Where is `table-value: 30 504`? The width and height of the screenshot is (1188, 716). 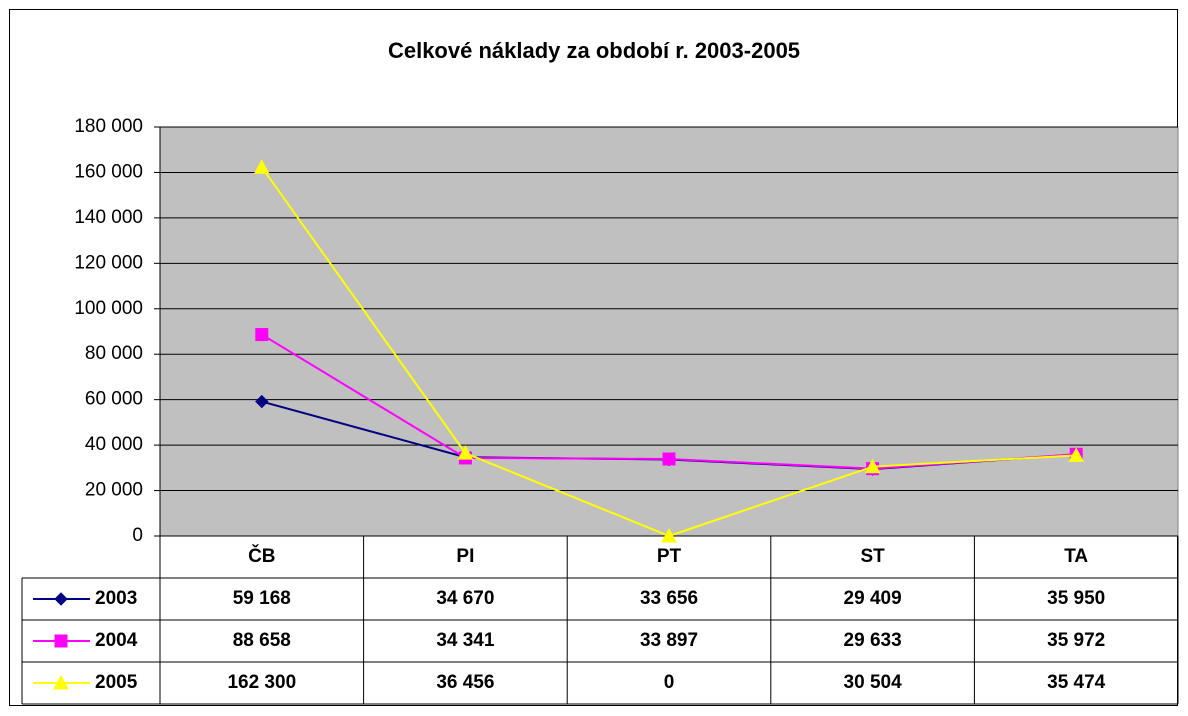
table-value: 30 504 is located at coordinates (873, 682).